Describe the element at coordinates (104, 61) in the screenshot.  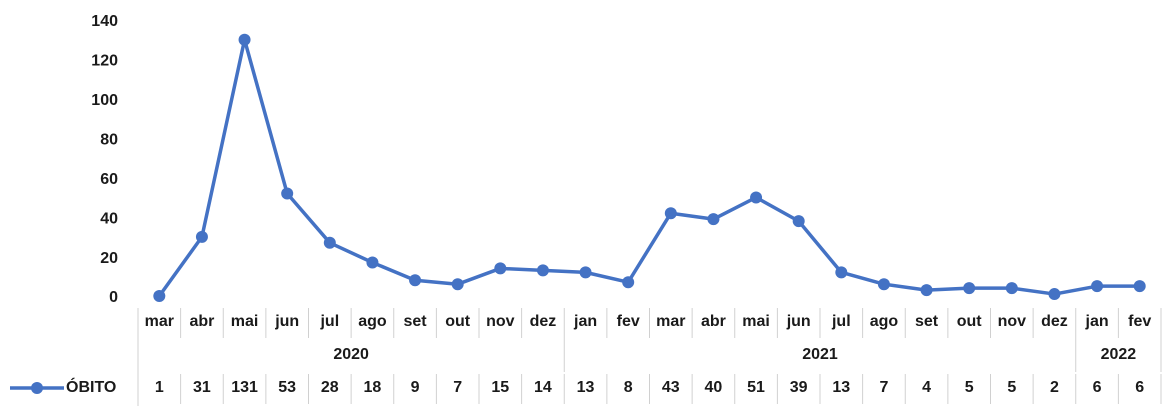
I see `y-tick-label: 120` at that location.